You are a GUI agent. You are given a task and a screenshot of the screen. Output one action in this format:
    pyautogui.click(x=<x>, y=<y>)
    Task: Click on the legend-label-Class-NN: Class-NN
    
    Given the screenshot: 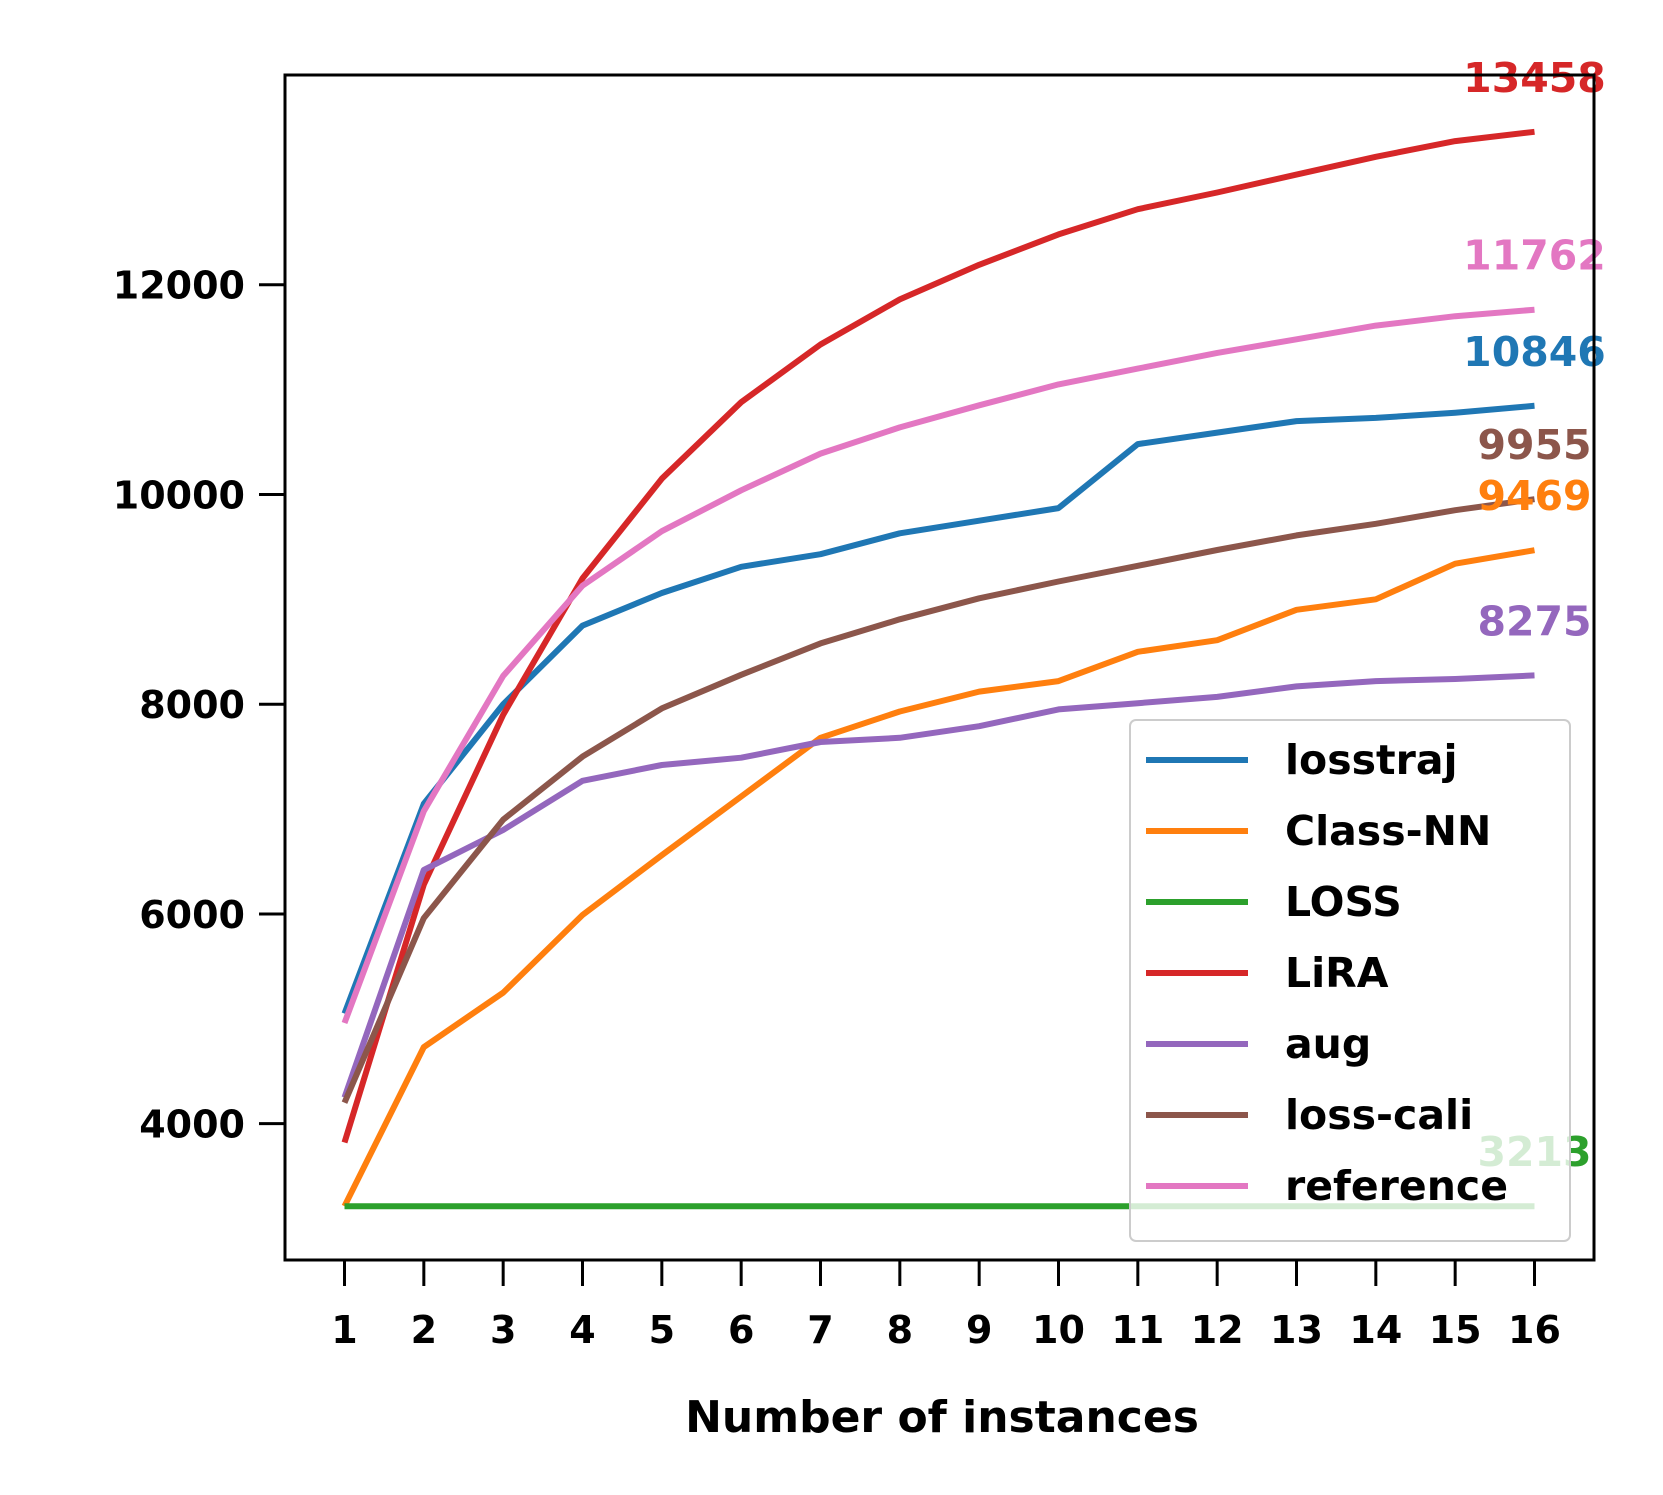 What is the action you would take?
    pyautogui.click(x=1388, y=831)
    